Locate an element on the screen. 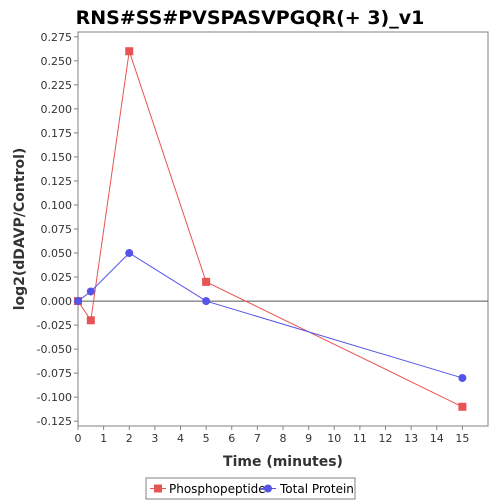 This screenshot has height=504, width=500. x-tick-label: 11 is located at coordinates (360, 438).